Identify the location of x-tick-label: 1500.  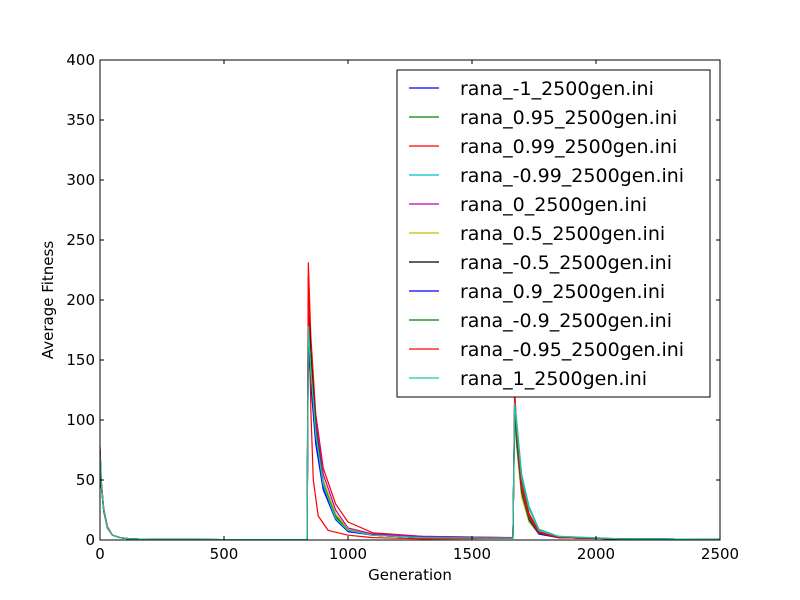
(472, 554).